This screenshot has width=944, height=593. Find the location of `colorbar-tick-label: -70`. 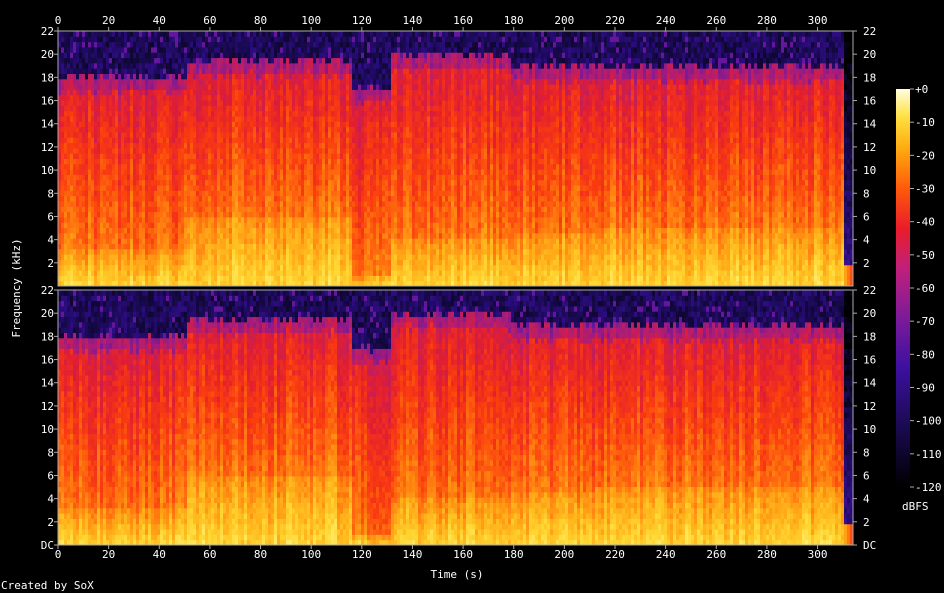

colorbar-tick-label: -70 is located at coordinates (925, 321).